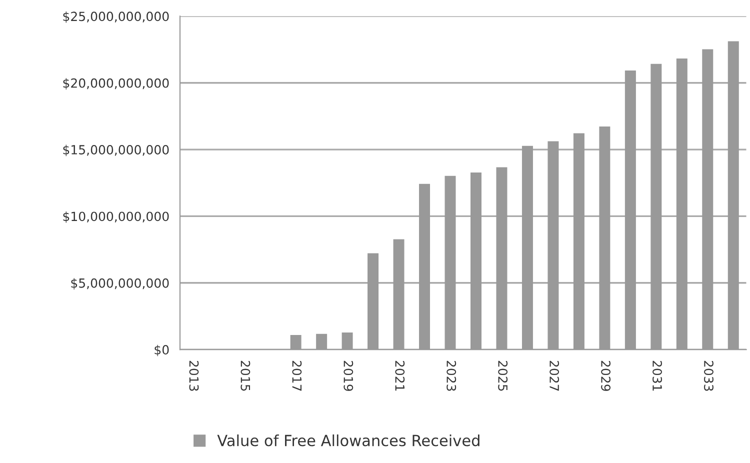 The image size is (750, 463). I want to click on x-tick-label: 2025, so click(503, 375).